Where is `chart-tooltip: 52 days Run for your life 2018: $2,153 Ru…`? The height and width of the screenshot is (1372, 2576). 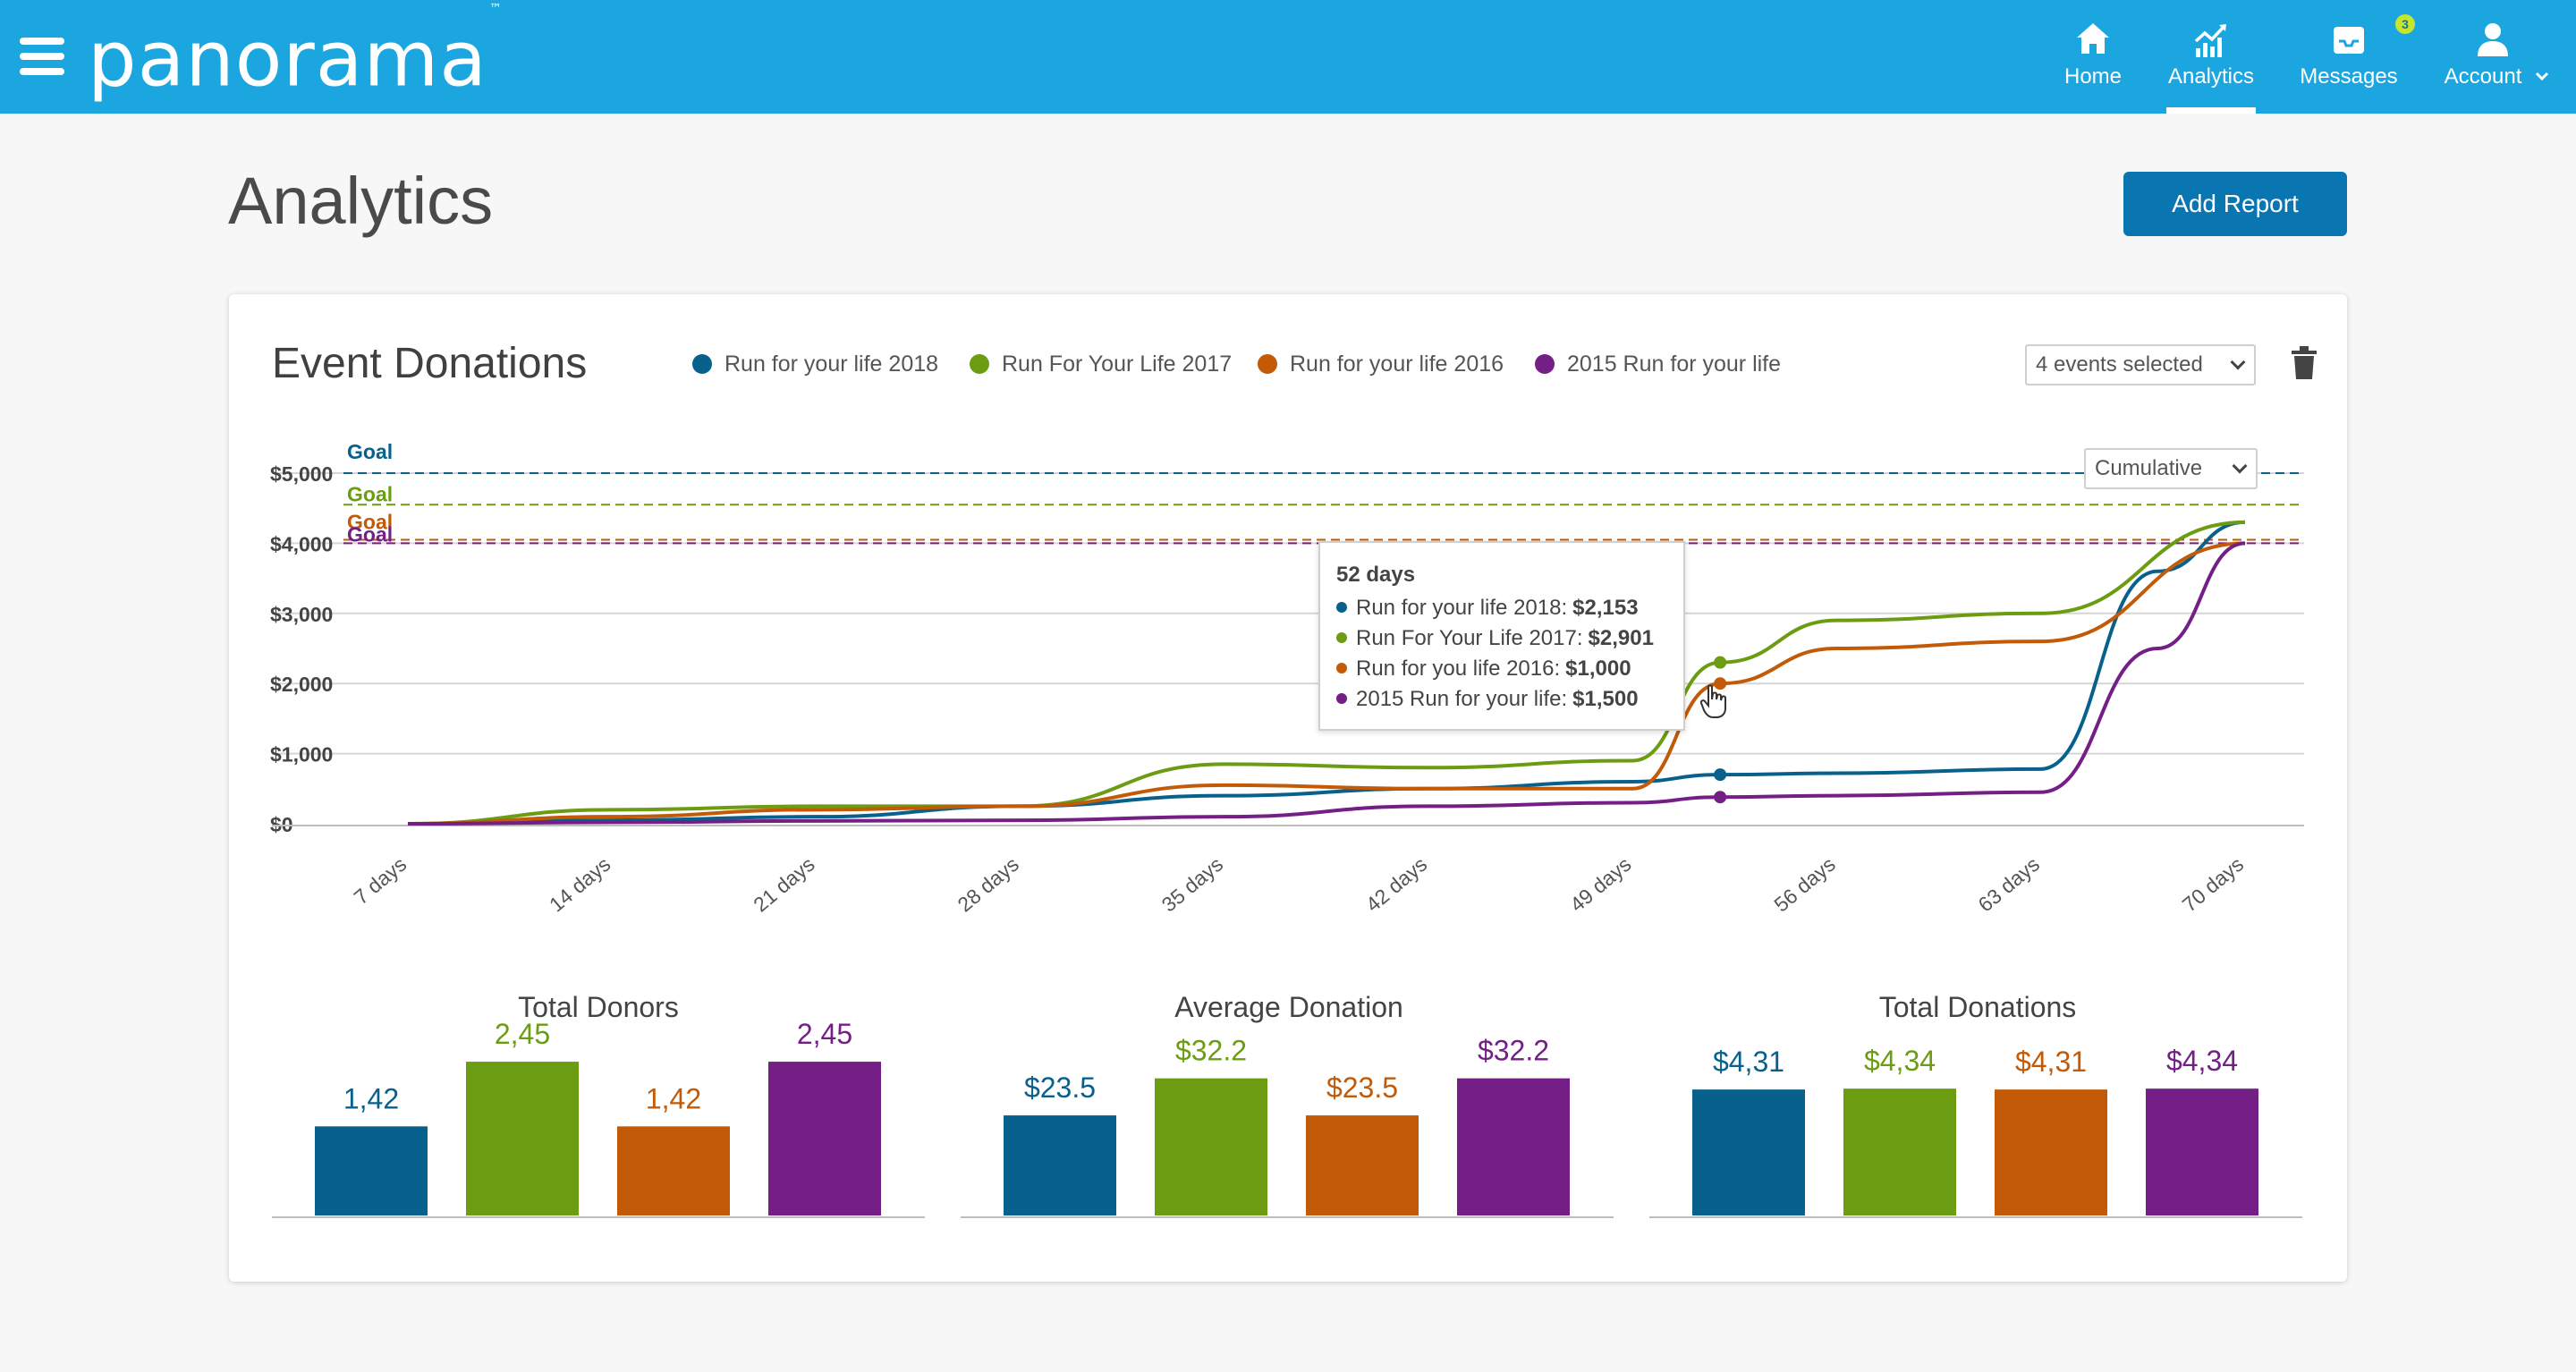
chart-tooltip: 52 days Run for your life 2018: $2,153 Ru… is located at coordinates (1501, 636).